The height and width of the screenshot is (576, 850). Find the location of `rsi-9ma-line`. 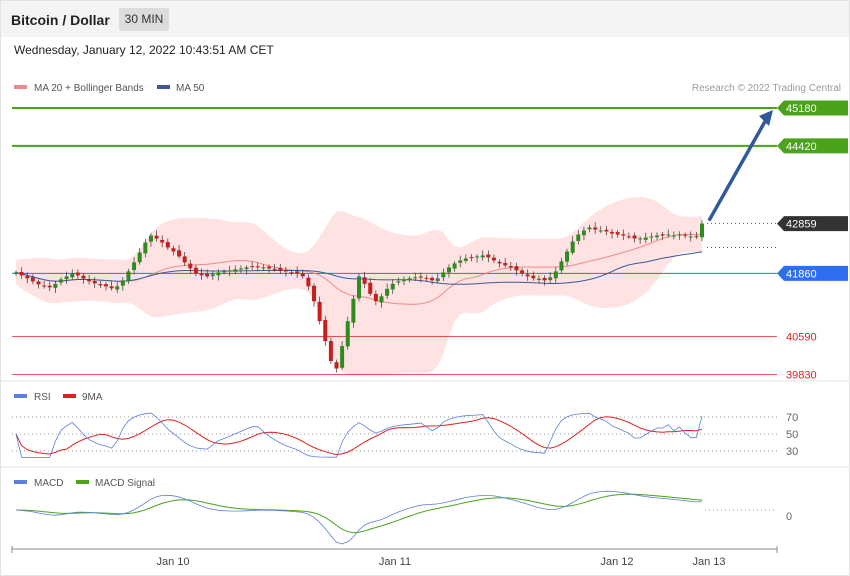

rsi-9ma-line is located at coordinates (359, 436).